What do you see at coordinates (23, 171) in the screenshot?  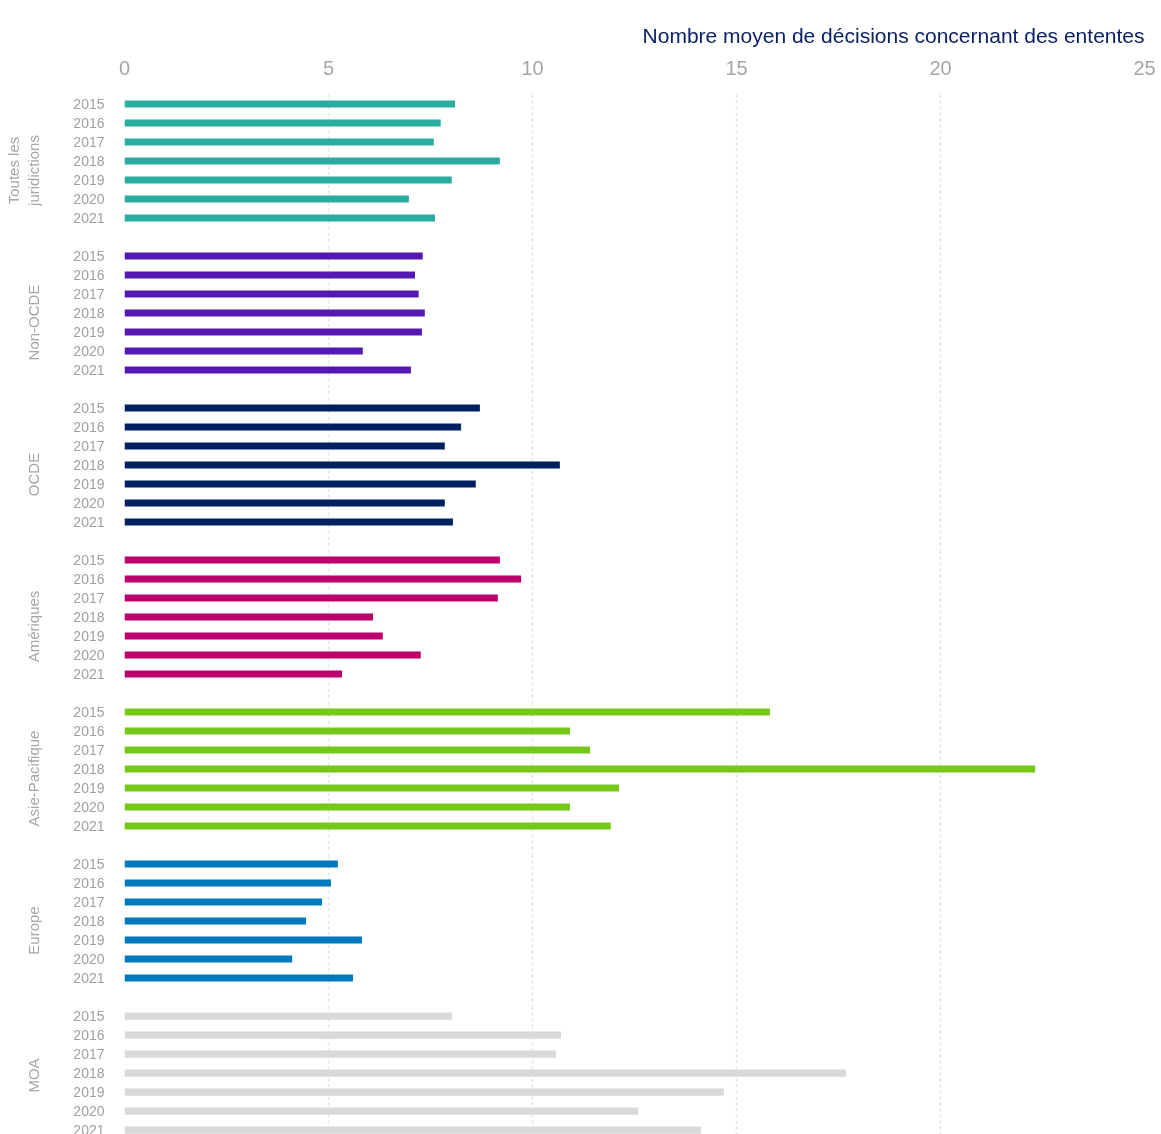 I see `y-axis-title: Toutes les juridictions` at bounding box center [23, 171].